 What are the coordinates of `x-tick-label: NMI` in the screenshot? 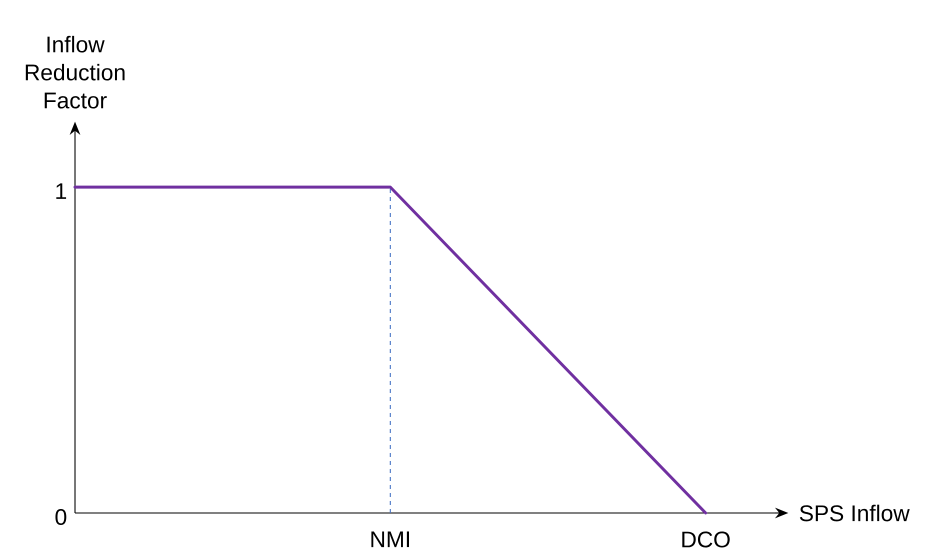 It's located at (390, 539).